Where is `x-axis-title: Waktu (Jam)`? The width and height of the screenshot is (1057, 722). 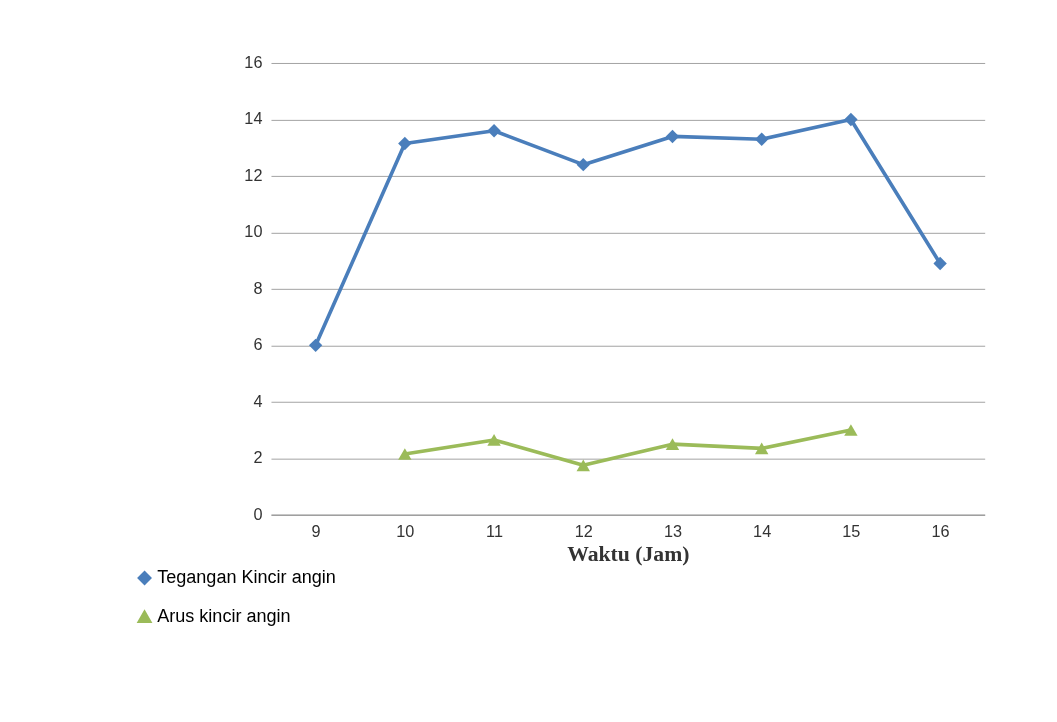
x-axis-title: Waktu (Jam) is located at coordinates (628, 554).